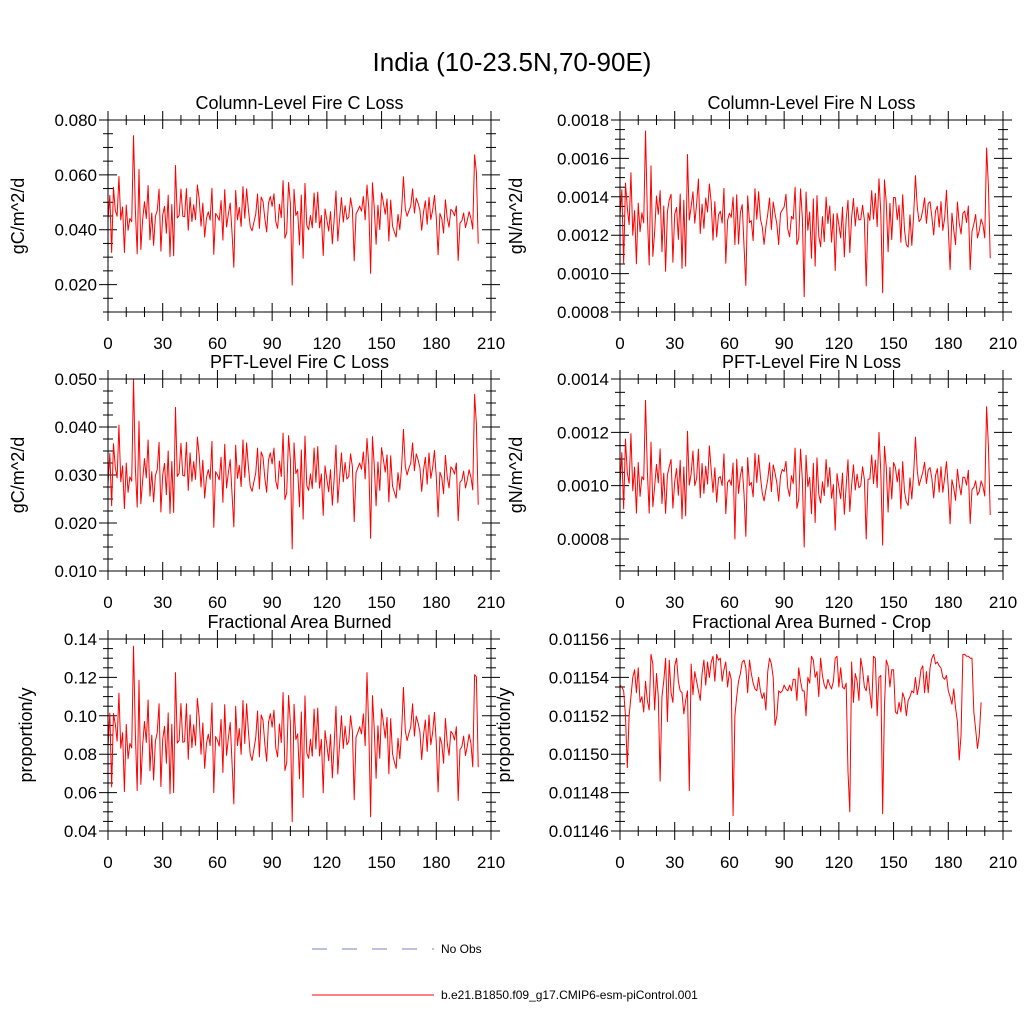 The height and width of the screenshot is (1024, 1024). I want to click on panel-title: Fractional Area Burned - Crop, so click(811, 622).